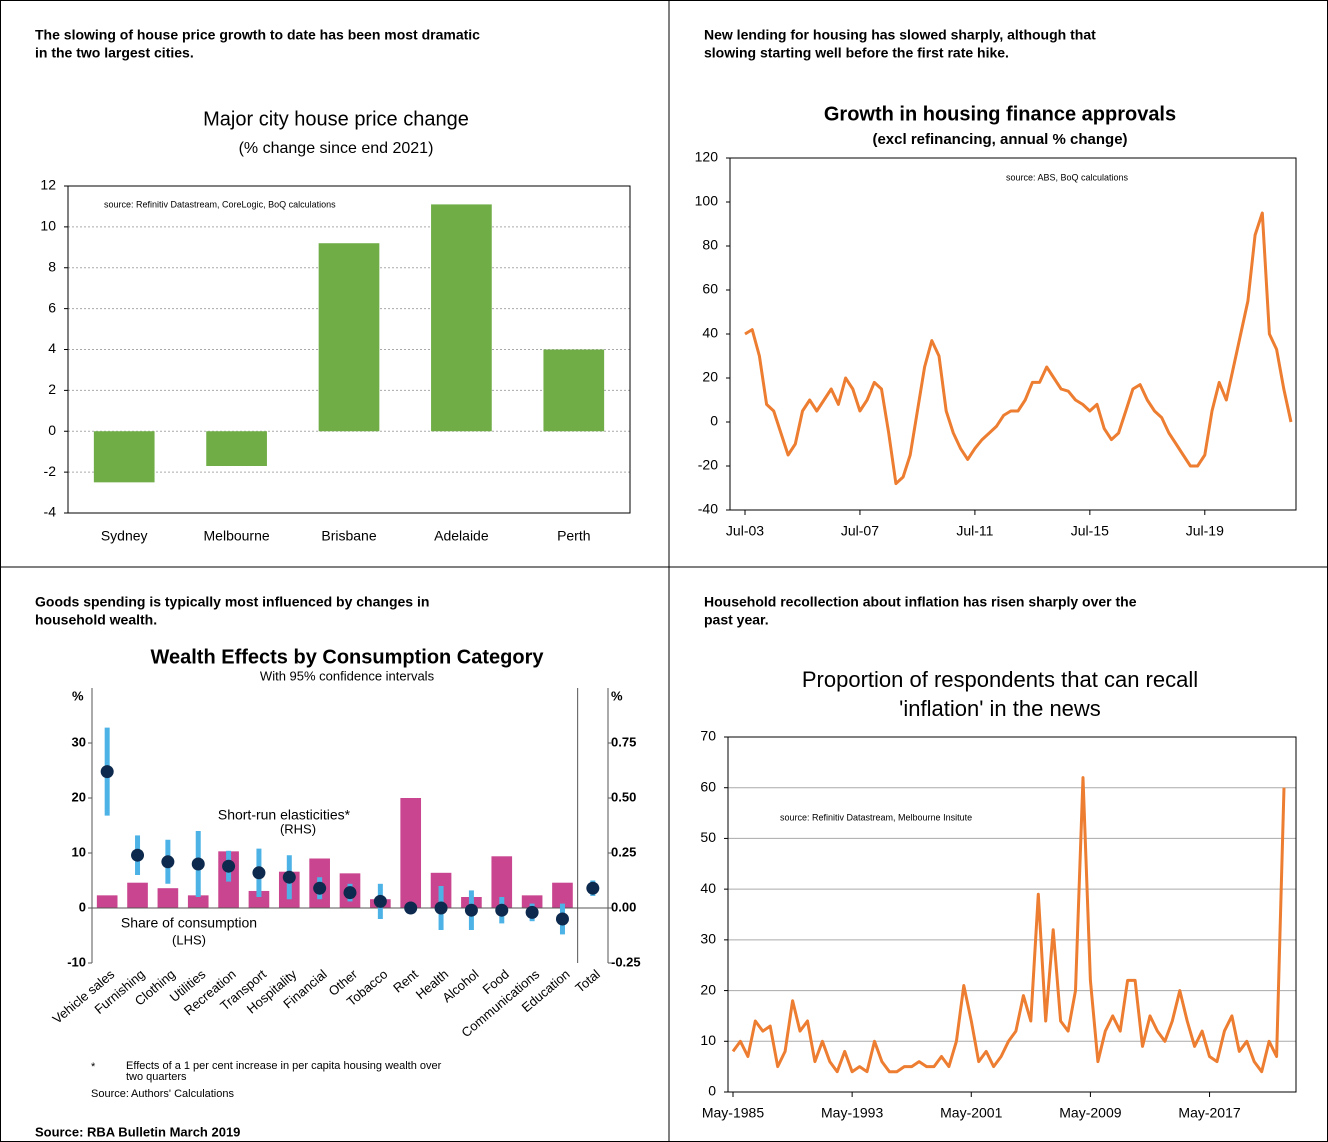 The width and height of the screenshot is (1328, 1142). Describe the element at coordinates (1205, 531) in the screenshot. I see `x-tick-label: Jul-19` at that location.